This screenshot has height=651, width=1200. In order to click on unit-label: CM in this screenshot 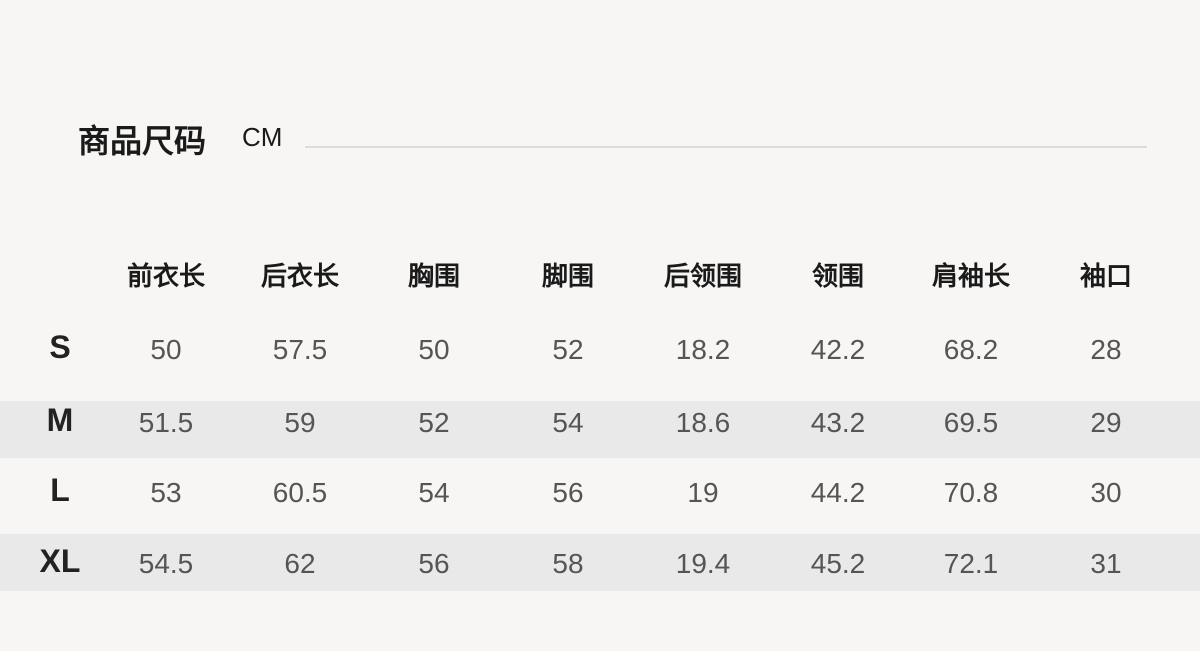, I will do `click(262, 137)`.